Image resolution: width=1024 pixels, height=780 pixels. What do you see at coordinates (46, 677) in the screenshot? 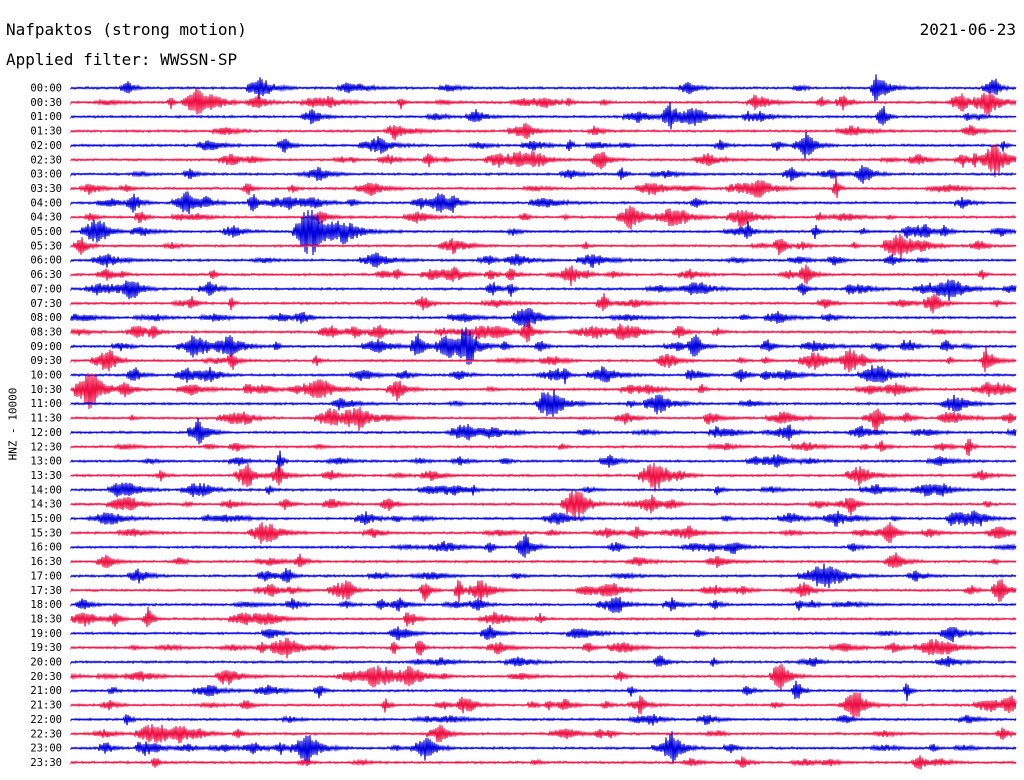
I see `row-time-label: 20:30` at bounding box center [46, 677].